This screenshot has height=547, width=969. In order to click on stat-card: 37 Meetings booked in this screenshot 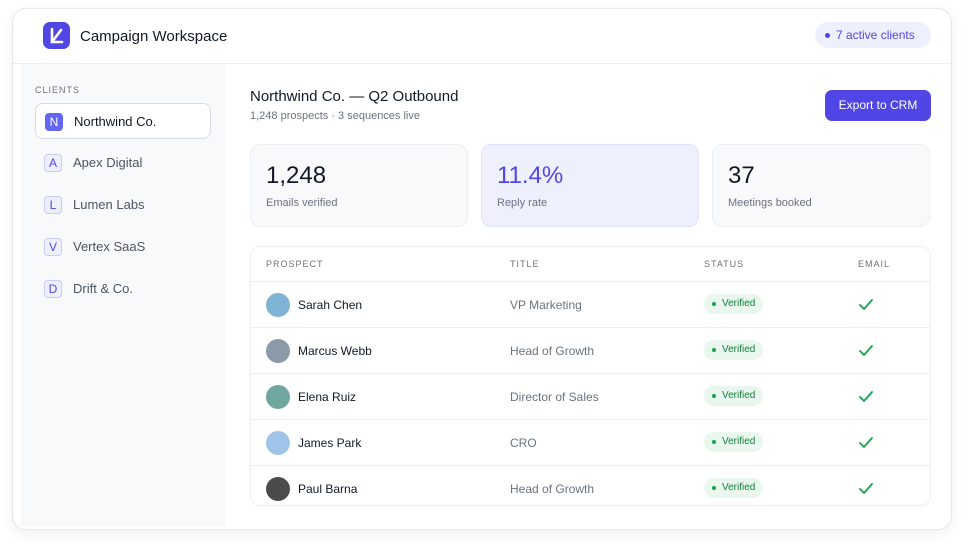, I will do `click(821, 185)`.